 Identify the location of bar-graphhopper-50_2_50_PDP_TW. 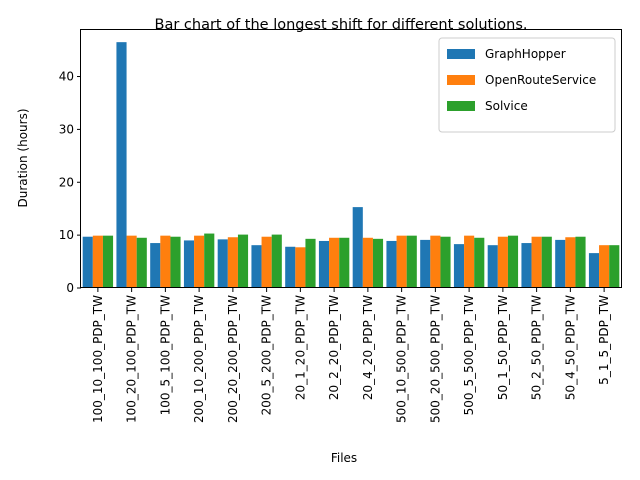
(526, 265).